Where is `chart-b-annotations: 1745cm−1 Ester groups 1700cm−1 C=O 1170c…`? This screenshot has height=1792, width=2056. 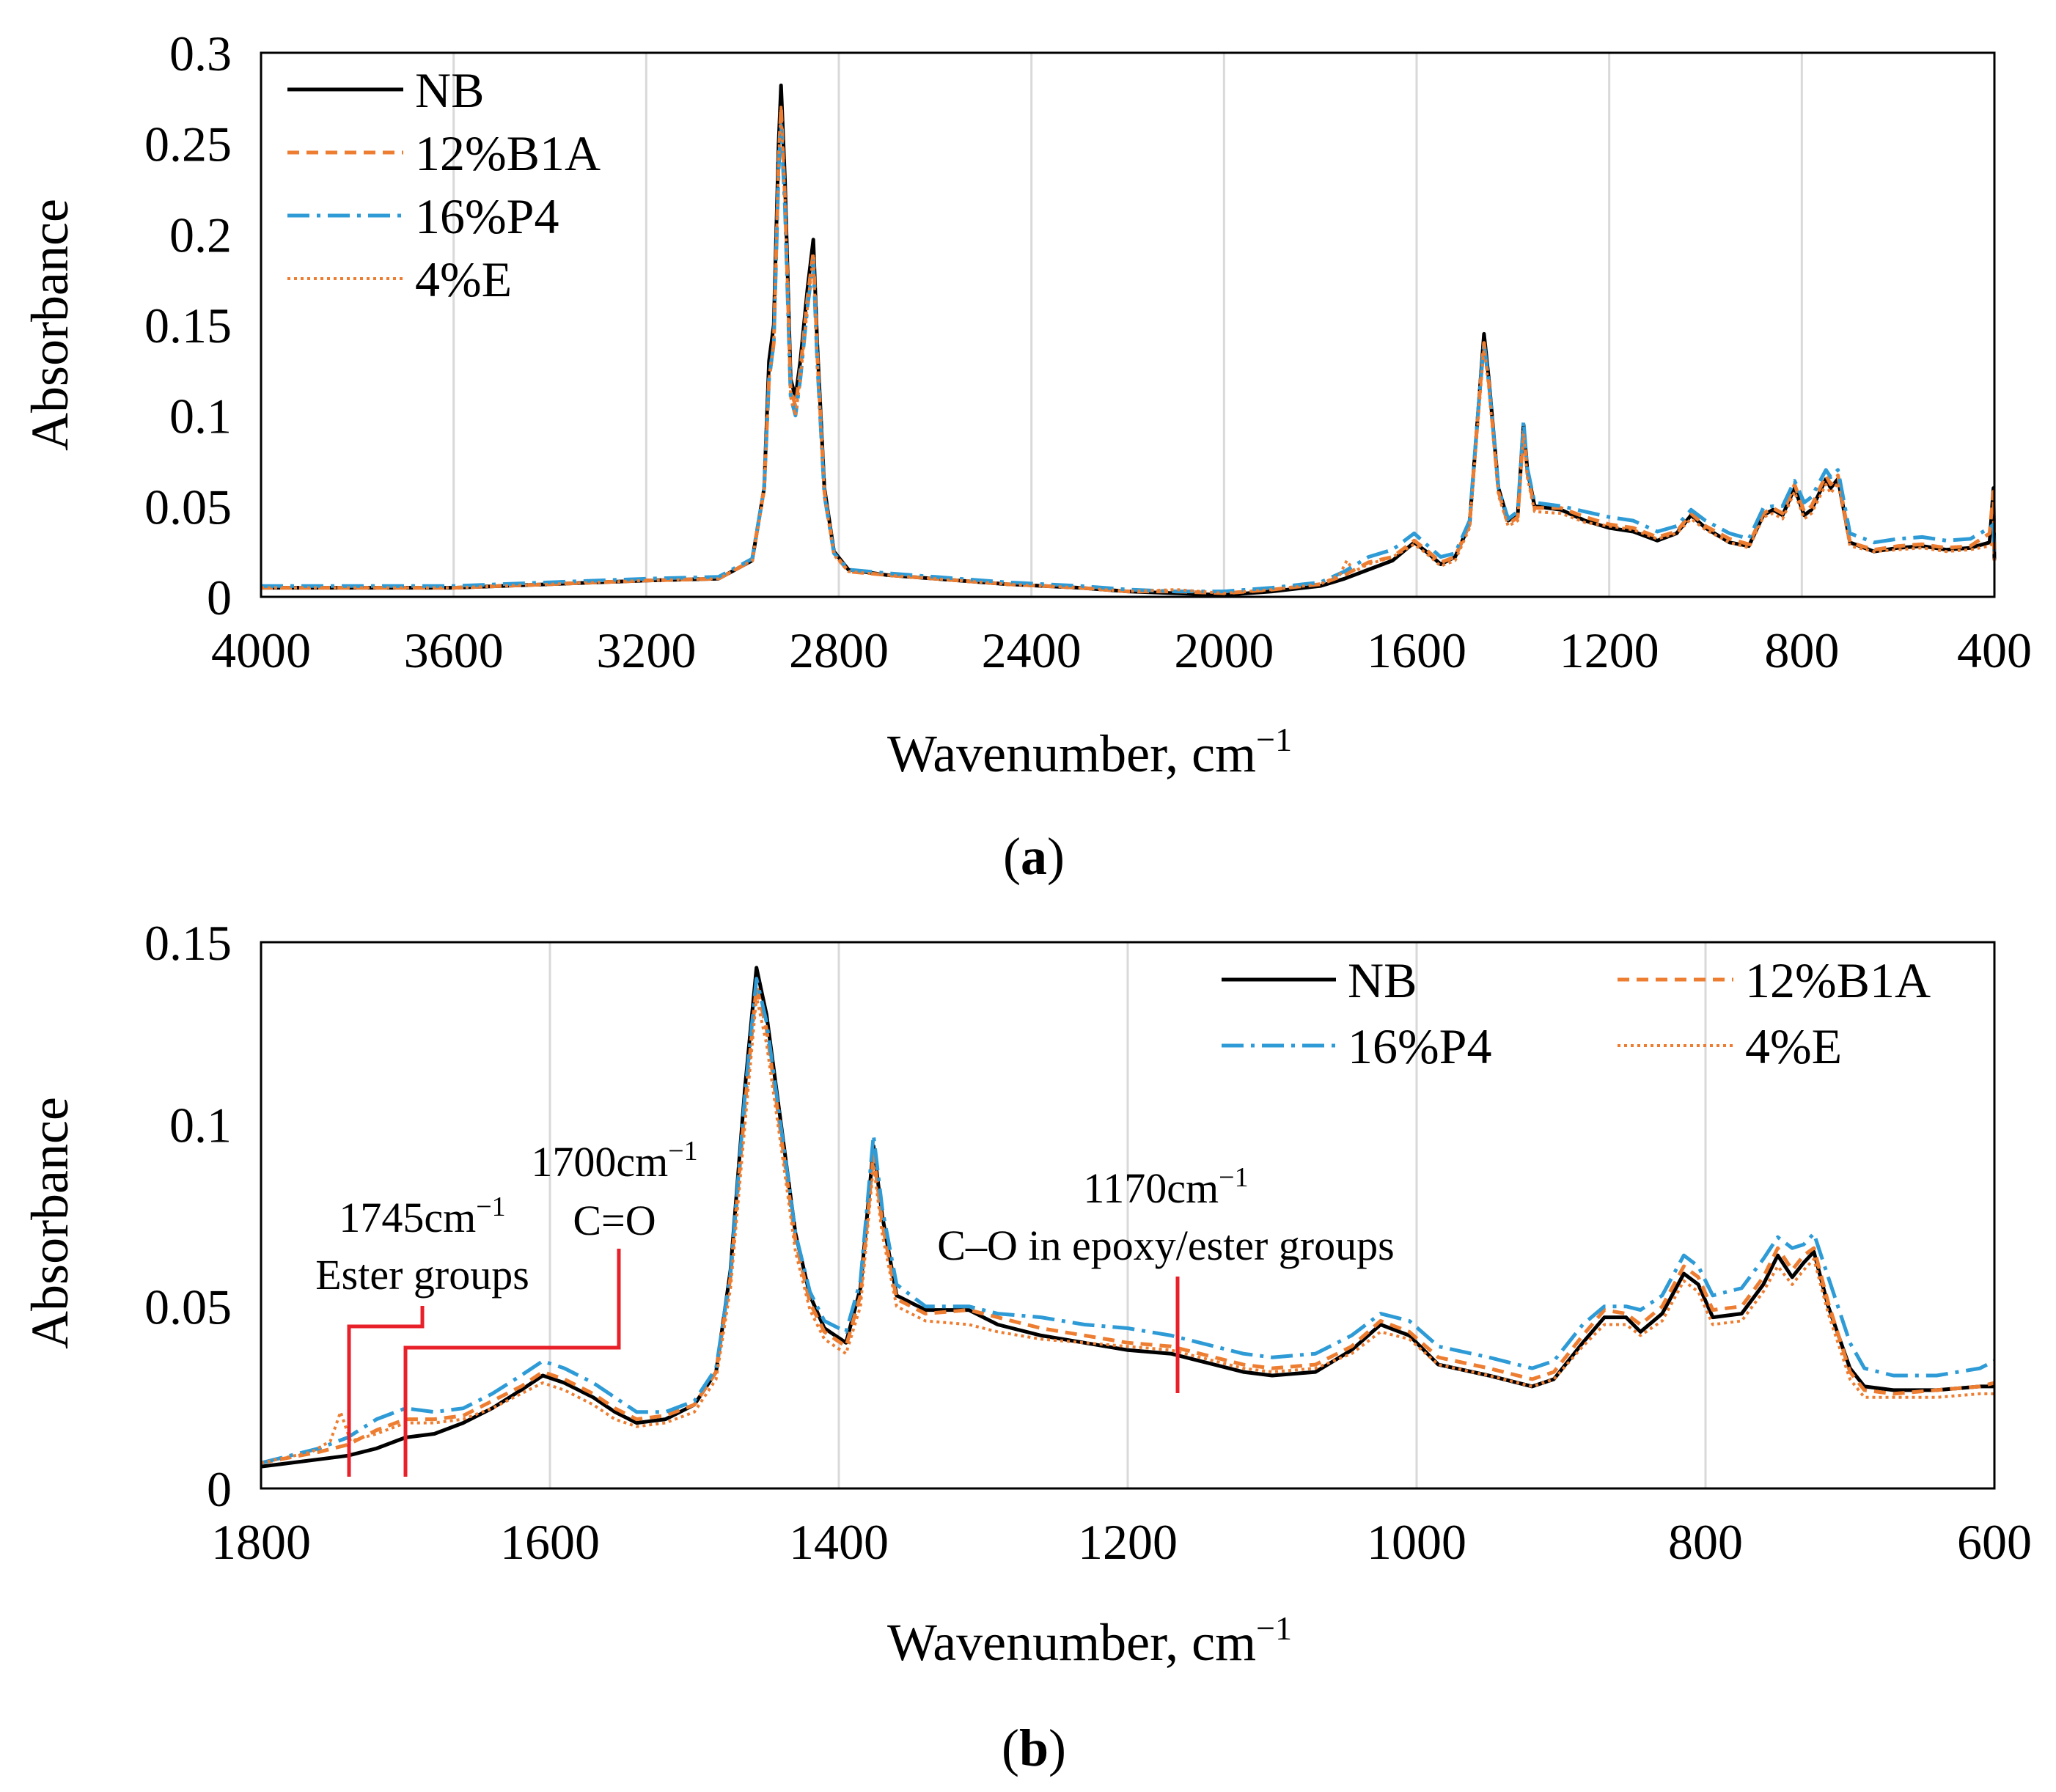
chart-b-annotations: 1745cm−1 Ester groups 1700cm−1 C=O 1170c… is located at coordinates (855, 1306).